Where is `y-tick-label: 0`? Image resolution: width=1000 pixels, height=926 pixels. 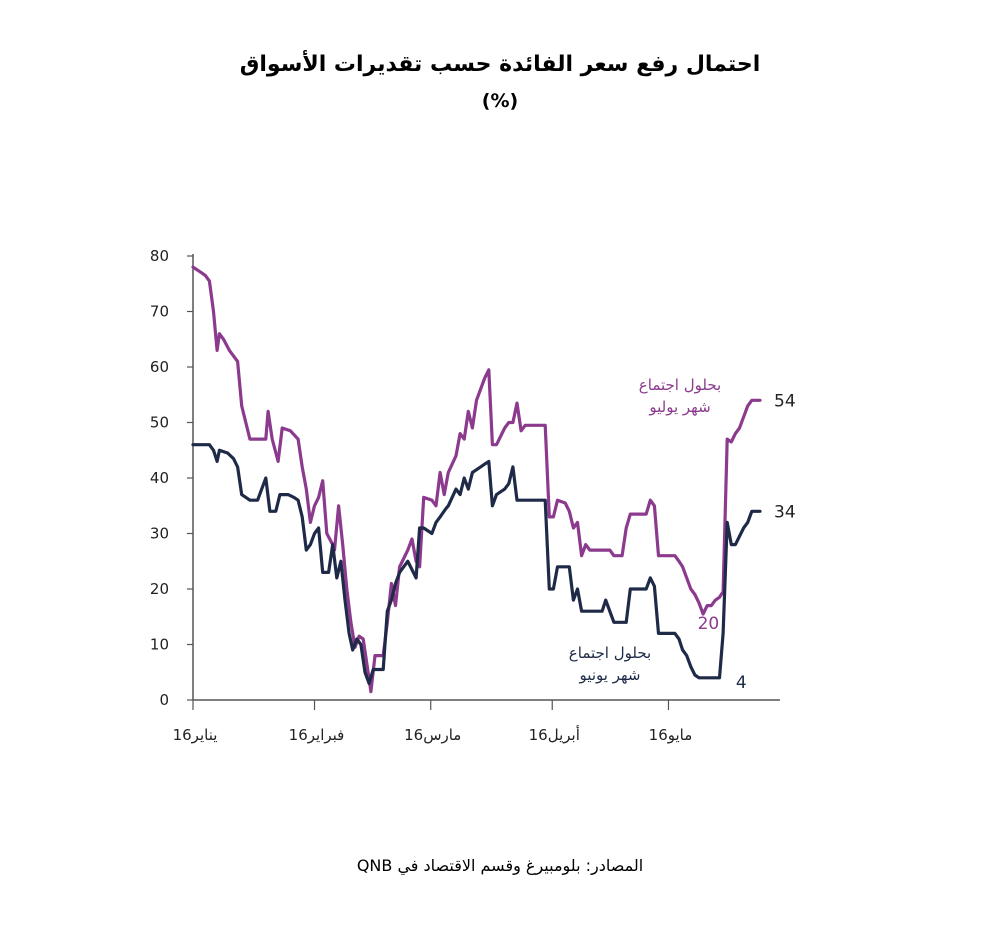
y-tick-label: 0 is located at coordinates (164, 700).